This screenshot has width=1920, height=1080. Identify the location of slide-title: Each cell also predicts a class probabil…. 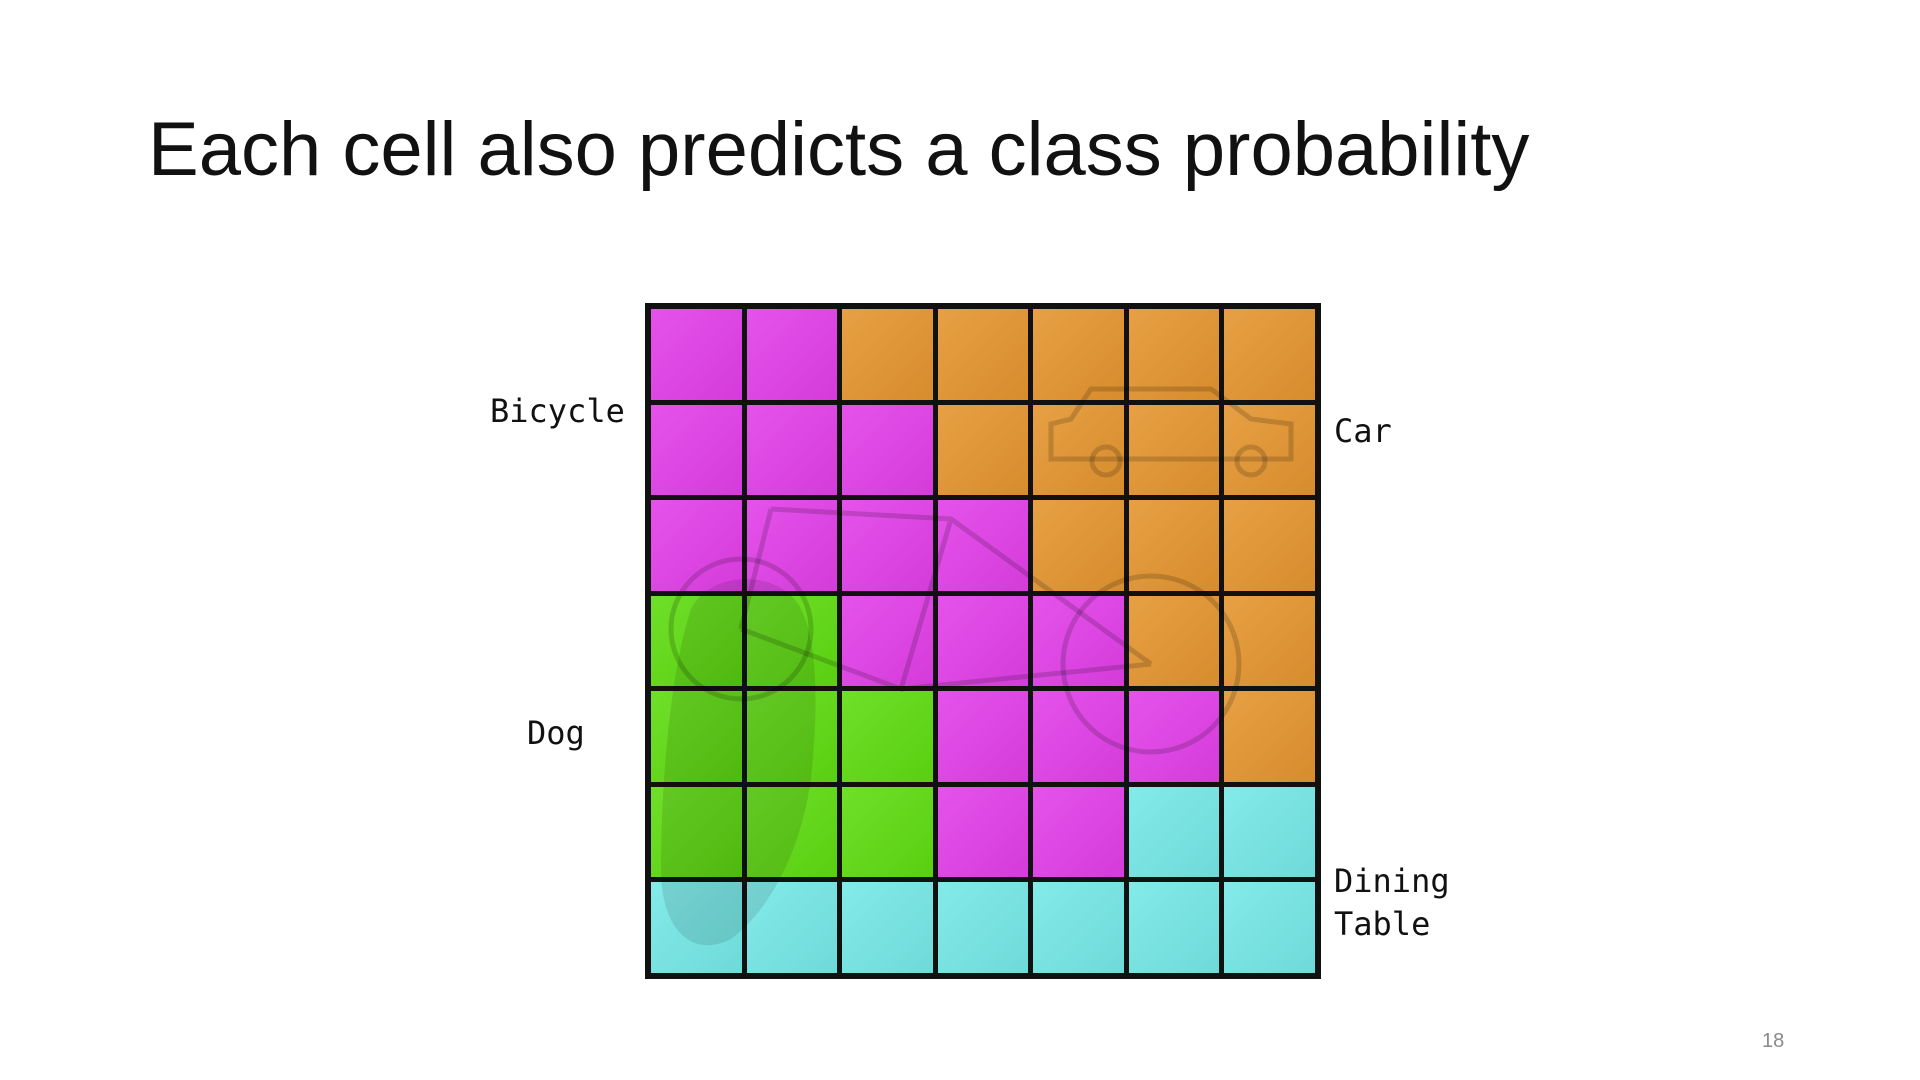
(839, 149).